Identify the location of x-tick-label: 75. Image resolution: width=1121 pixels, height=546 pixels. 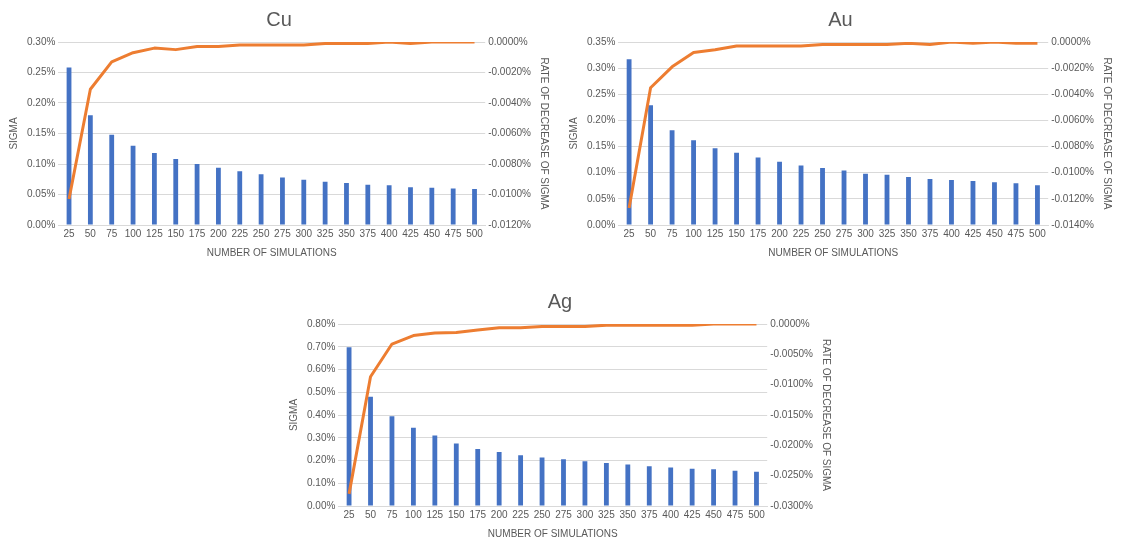
(112, 233).